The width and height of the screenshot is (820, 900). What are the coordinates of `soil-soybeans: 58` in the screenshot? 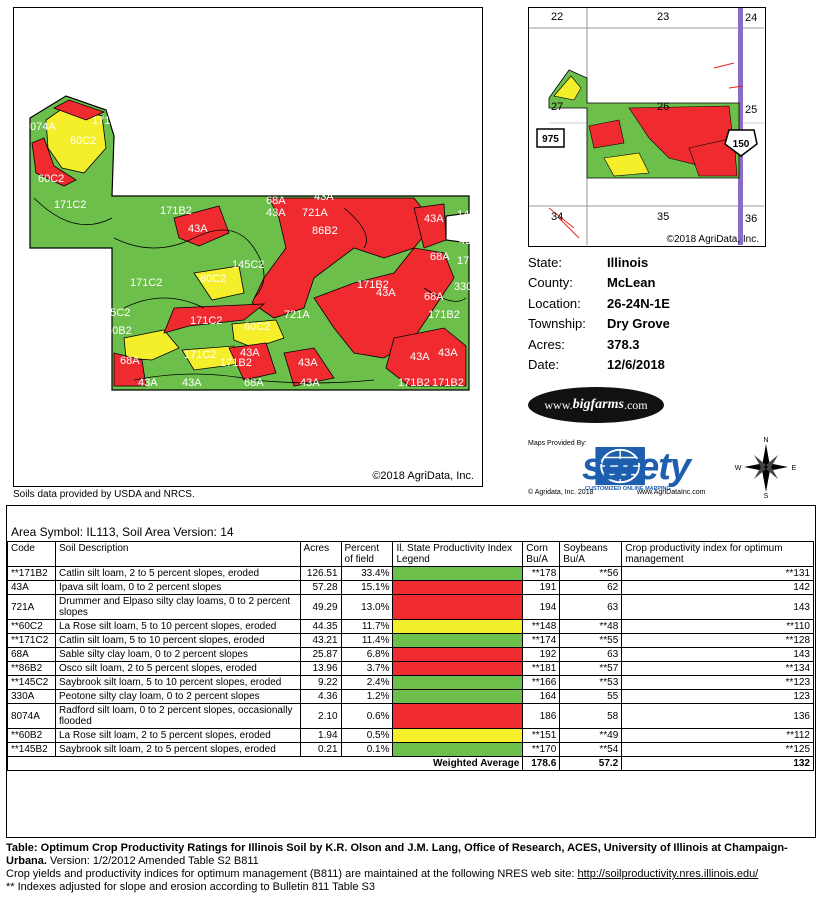 It's located at (591, 716).